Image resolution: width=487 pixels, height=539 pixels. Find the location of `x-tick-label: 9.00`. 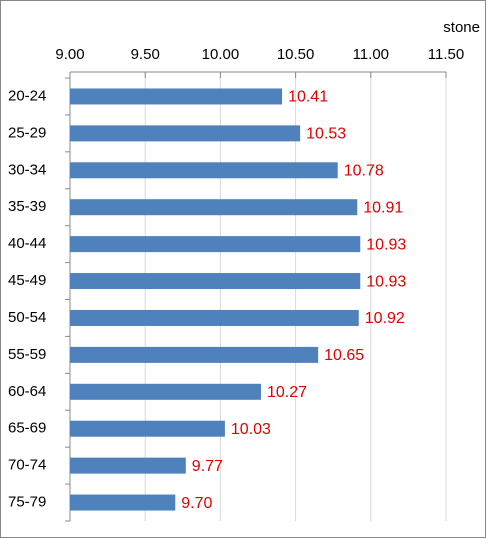

x-tick-label: 9.00 is located at coordinates (69, 54).